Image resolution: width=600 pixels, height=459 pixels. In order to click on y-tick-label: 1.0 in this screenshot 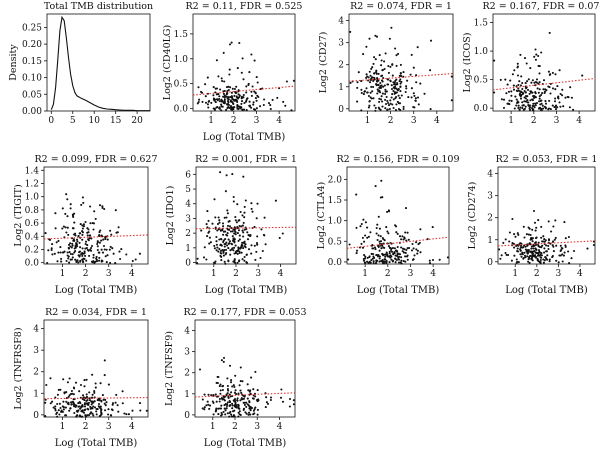, I will do `click(32, 198)`.